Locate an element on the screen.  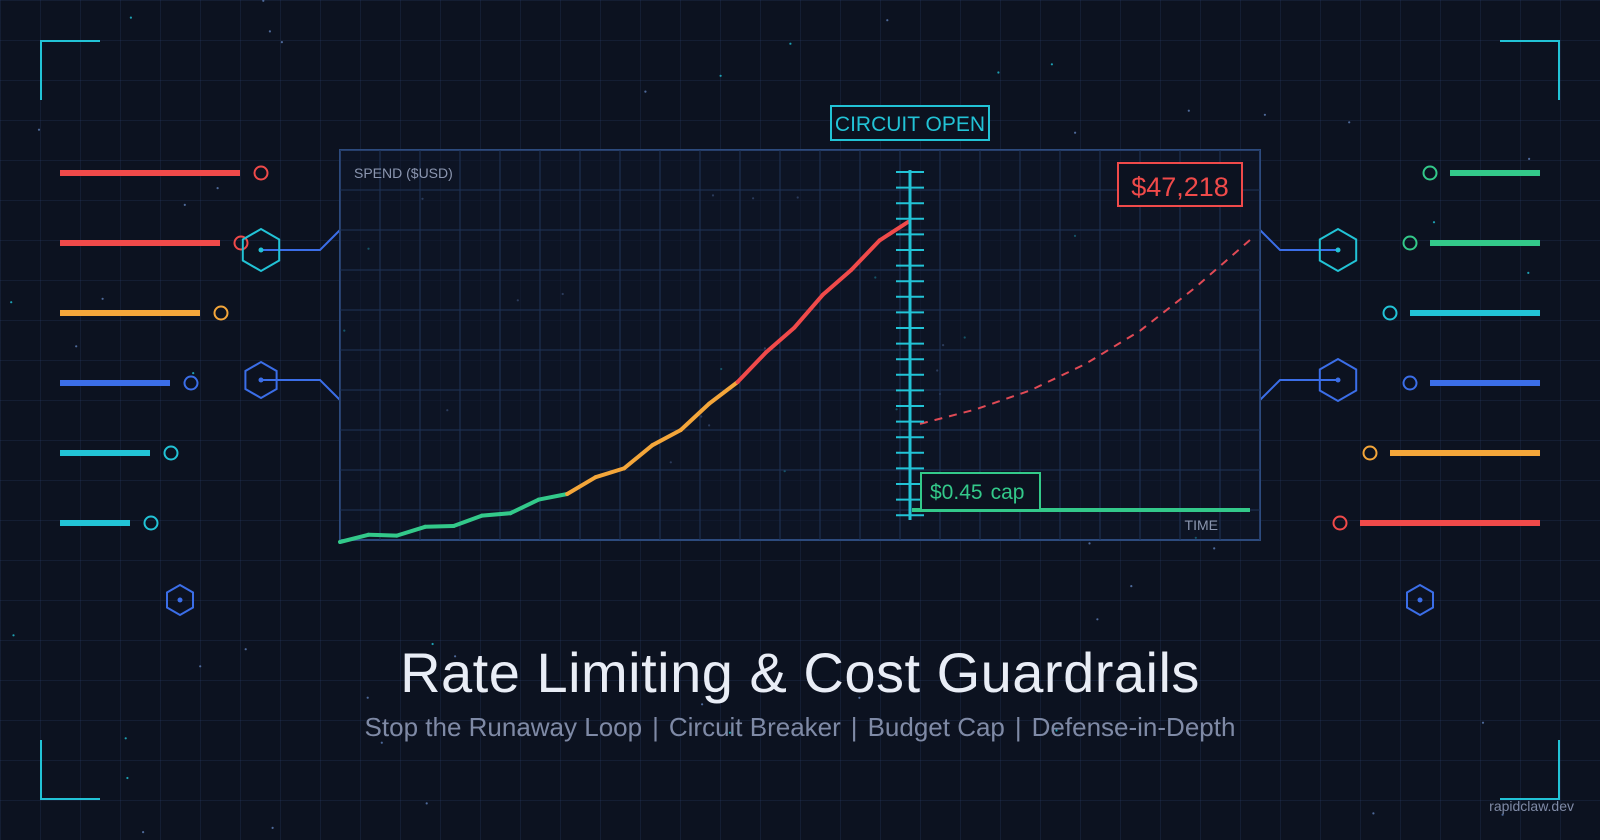
circuit-breaker-marker is located at coordinates (910, 345).